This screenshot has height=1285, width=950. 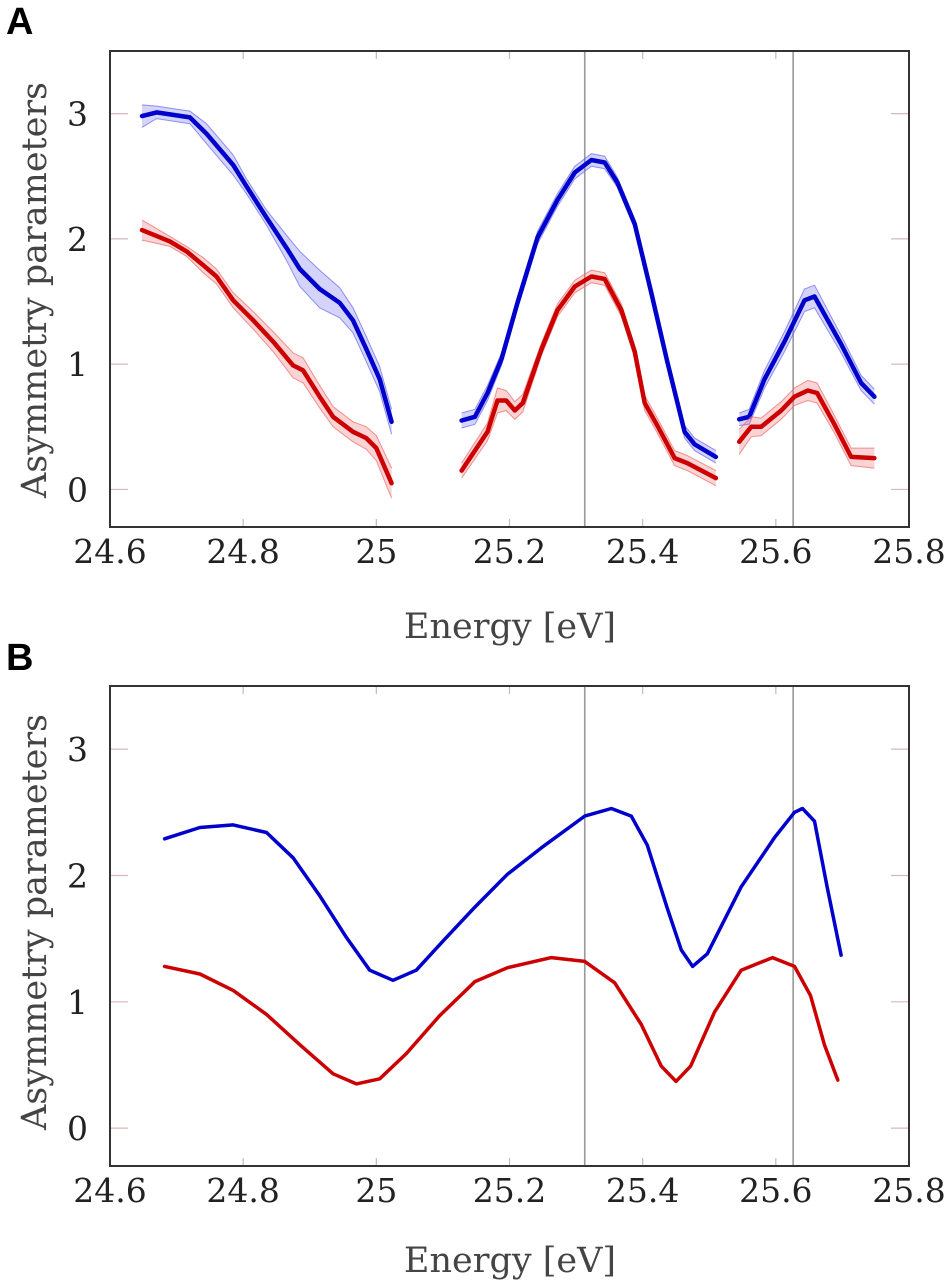 I want to click on panel-label-a: A, so click(x=19, y=22).